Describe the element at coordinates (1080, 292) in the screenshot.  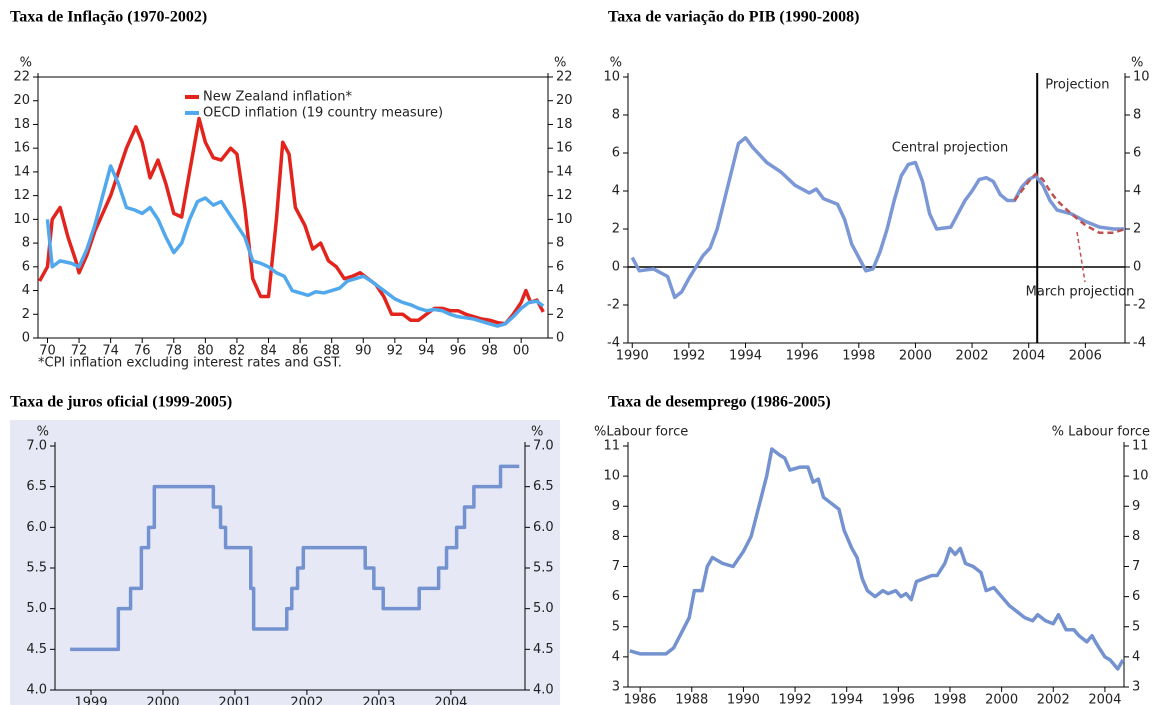
I see `series-label: March projection` at that location.